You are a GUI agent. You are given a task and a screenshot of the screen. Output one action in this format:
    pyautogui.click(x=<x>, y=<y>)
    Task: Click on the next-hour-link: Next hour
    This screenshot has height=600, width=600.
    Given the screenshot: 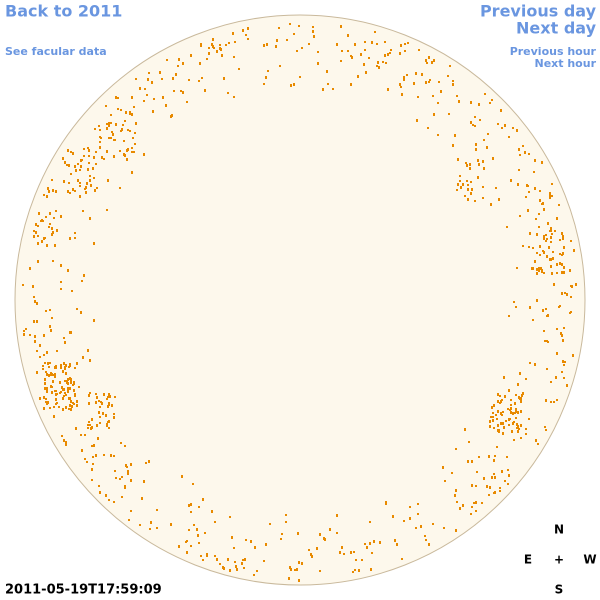 What is the action you would take?
    pyautogui.click(x=566, y=63)
    